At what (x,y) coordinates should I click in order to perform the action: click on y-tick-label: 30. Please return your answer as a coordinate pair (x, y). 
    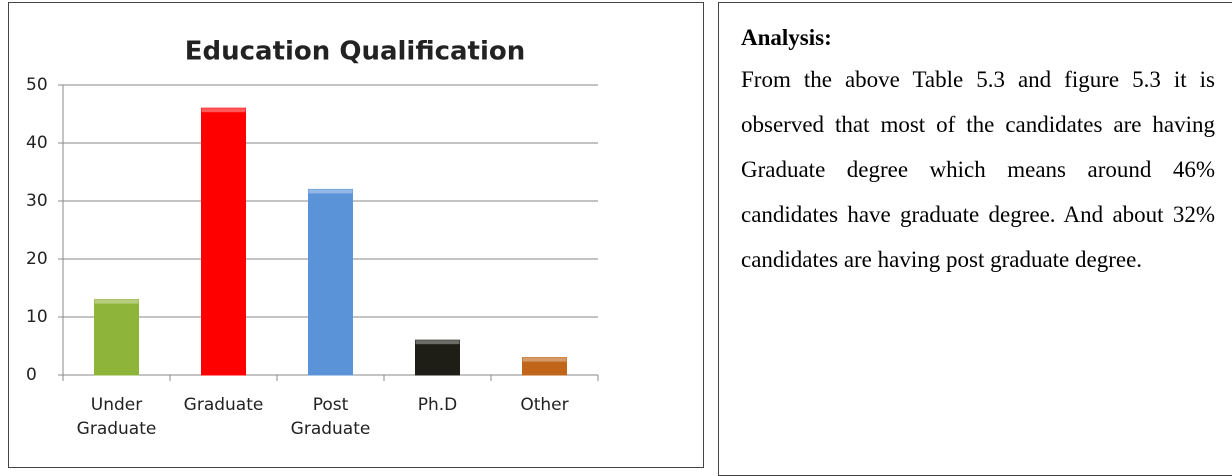
    Looking at the image, I should click on (37, 201).